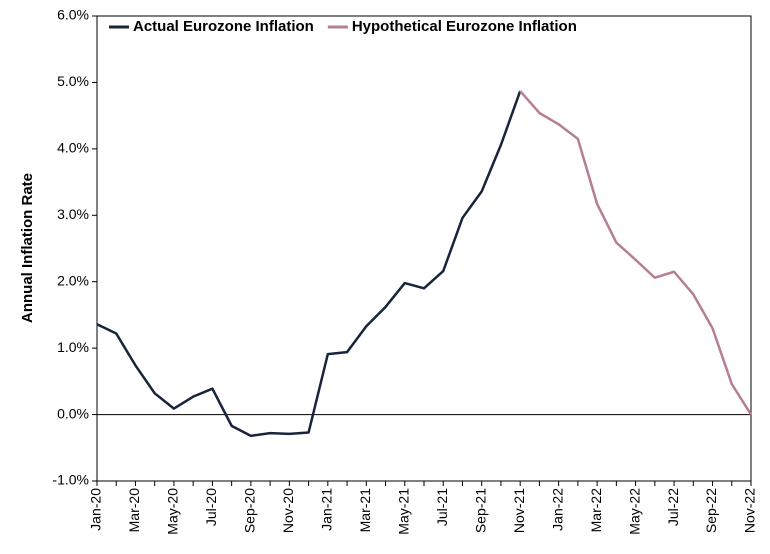 This screenshot has width=770, height=554. What do you see at coordinates (365, 510) in the screenshot?
I see `x-tick-label: Mar-21` at bounding box center [365, 510].